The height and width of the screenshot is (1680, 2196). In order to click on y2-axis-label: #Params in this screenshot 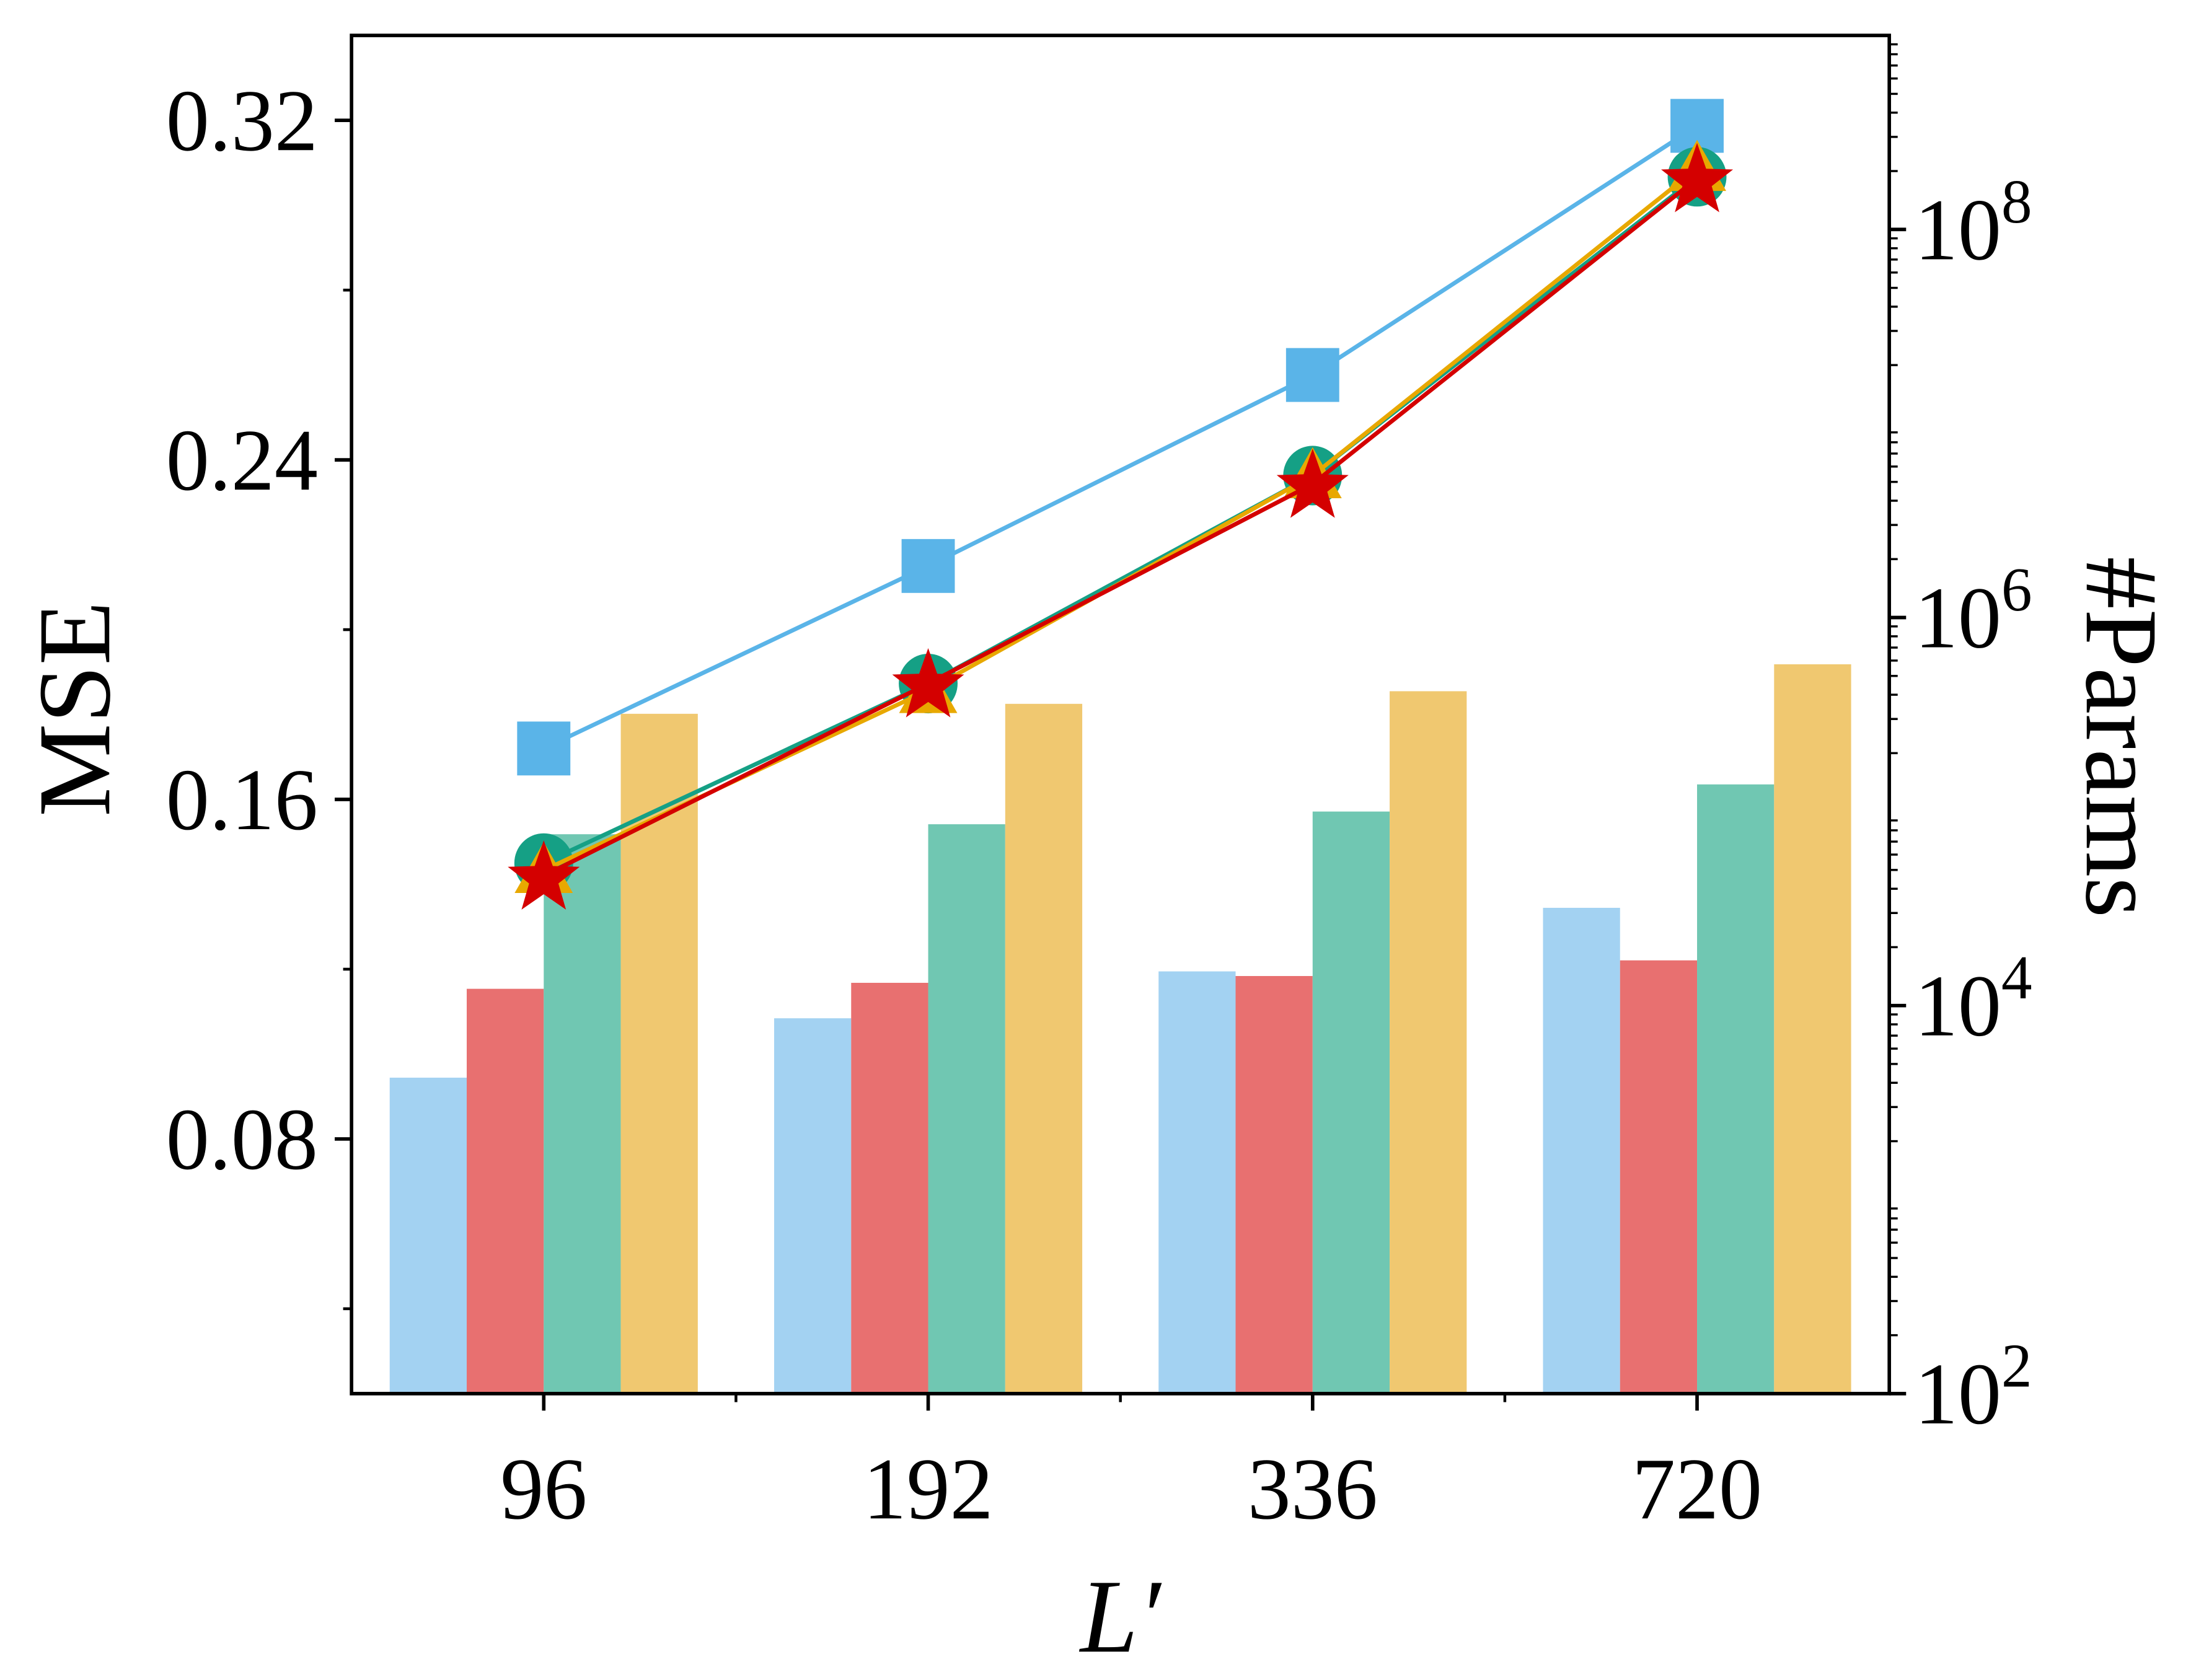, I will do `click(2121, 737)`.